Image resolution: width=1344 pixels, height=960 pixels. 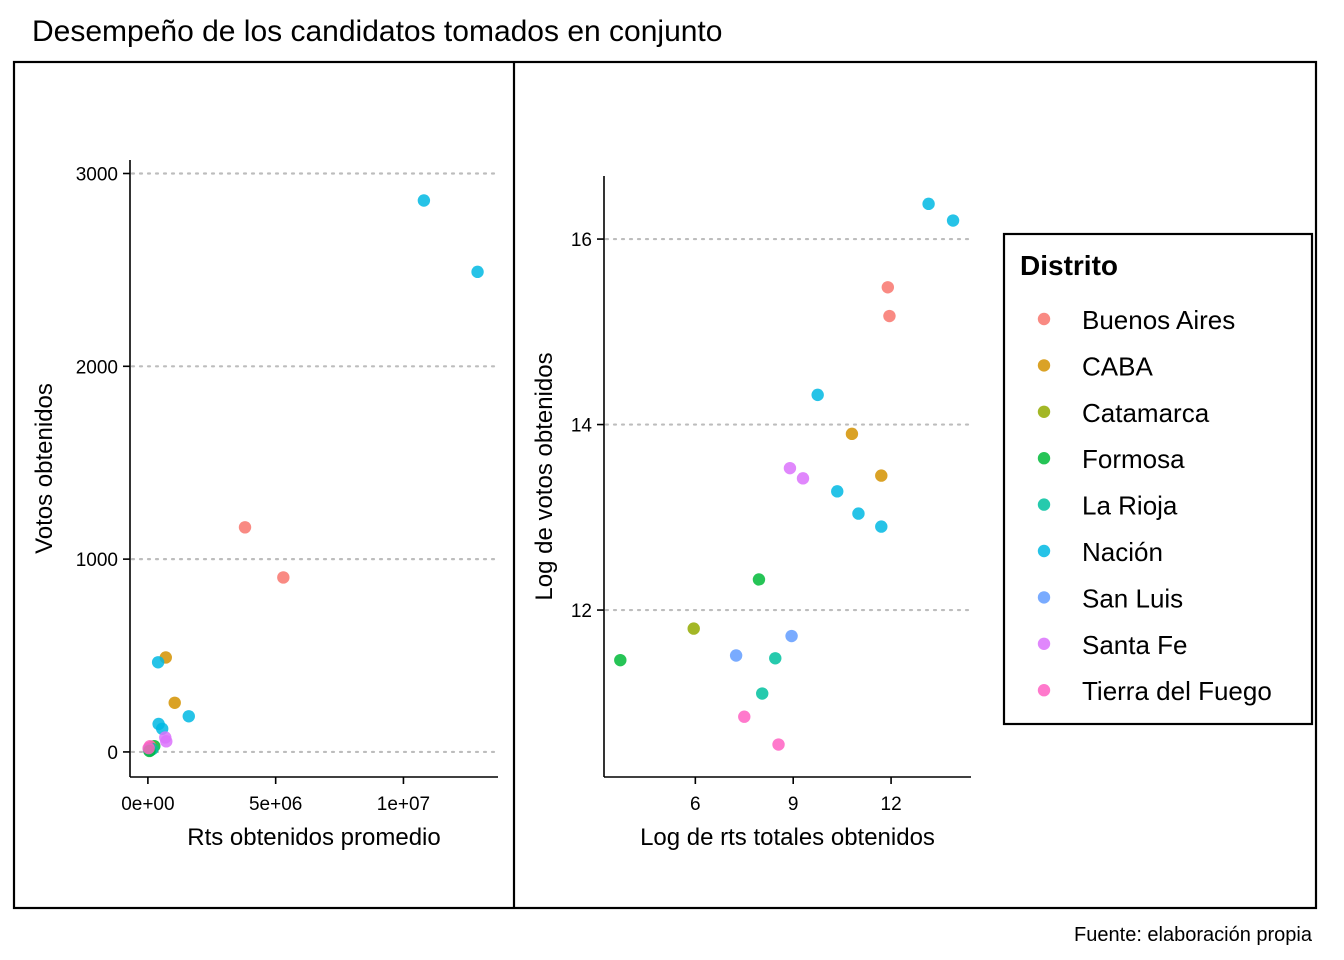 What do you see at coordinates (1158, 320) in the screenshot?
I see `legend-label: Buenos Aires` at bounding box center [1158, 320].